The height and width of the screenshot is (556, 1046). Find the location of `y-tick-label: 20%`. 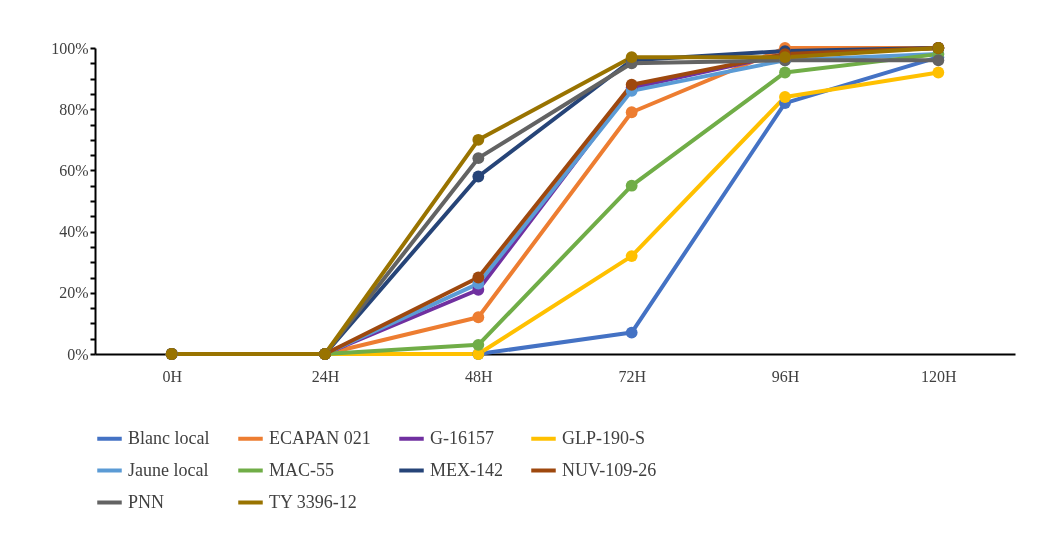

y-tick-label: 20% is located at coordinates (74, 293).